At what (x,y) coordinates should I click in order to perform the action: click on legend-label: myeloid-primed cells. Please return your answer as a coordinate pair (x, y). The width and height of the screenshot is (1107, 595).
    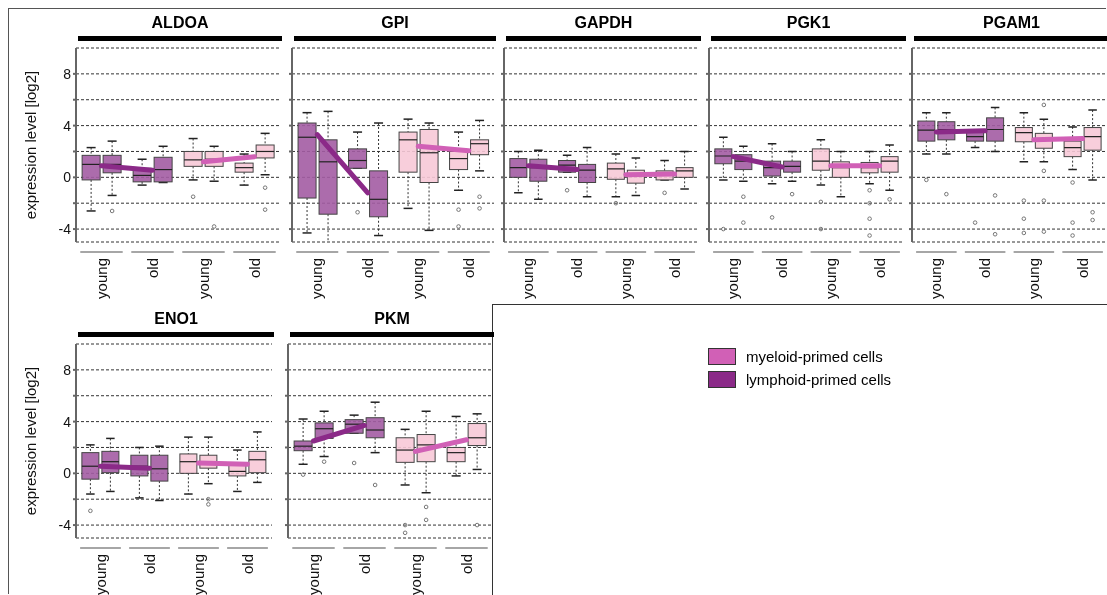
    Looking at the image, I should click on (814, 356).